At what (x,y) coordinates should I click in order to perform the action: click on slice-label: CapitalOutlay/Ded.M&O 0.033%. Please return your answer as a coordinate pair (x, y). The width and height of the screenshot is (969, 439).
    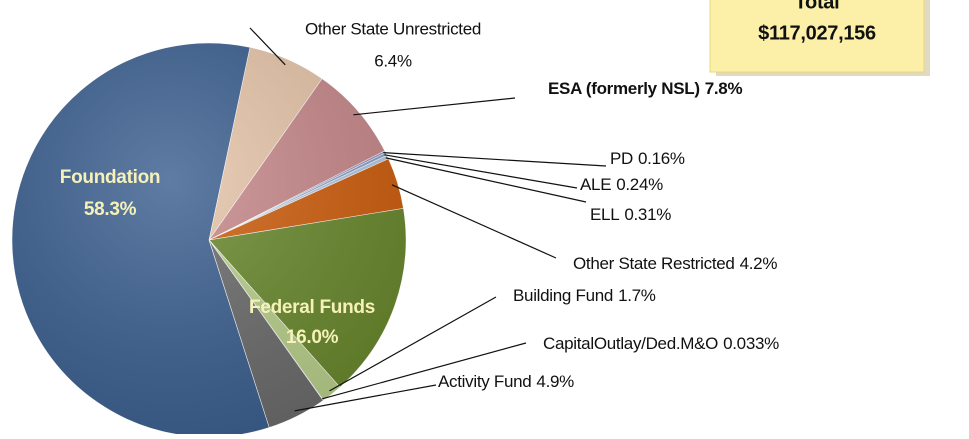
    Looking at the image, I should click on (661, 343).